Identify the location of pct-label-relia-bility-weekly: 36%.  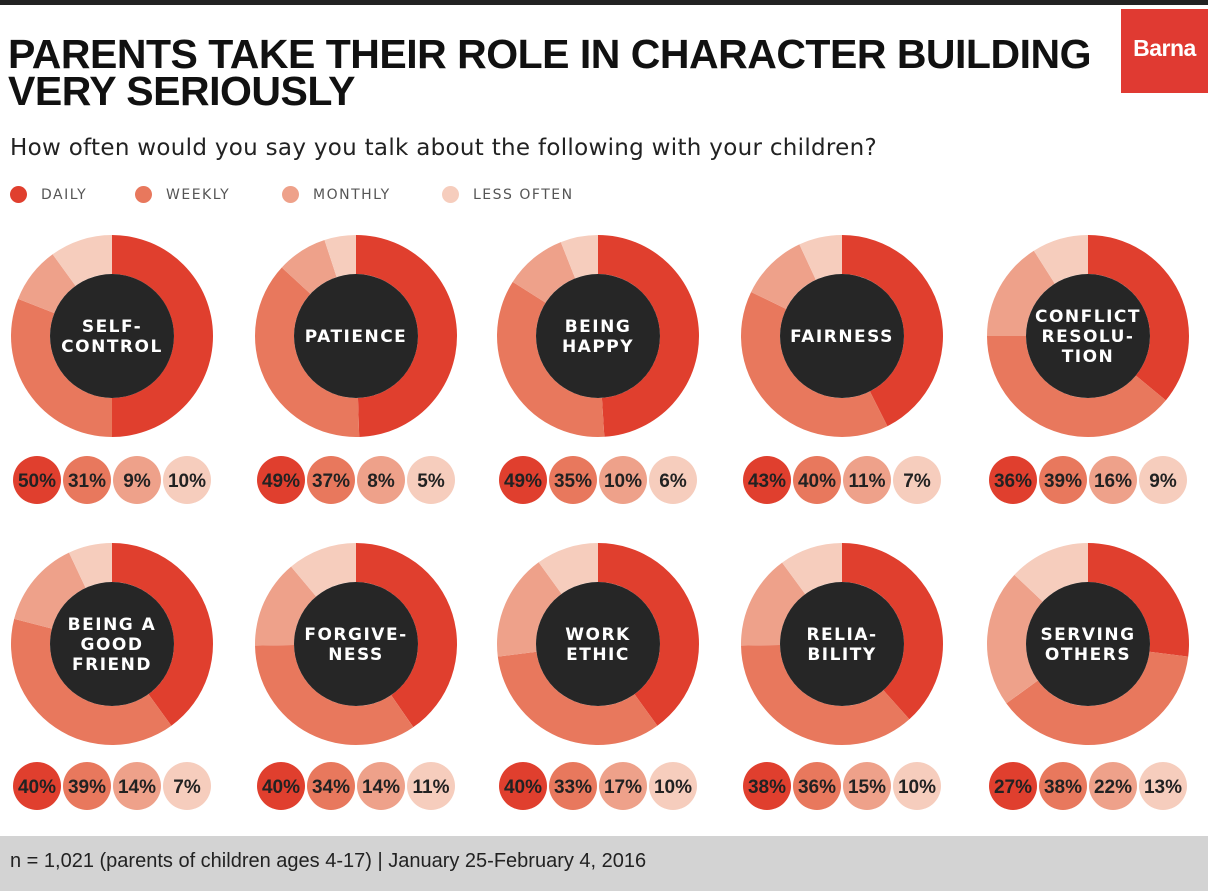
(817, 787).